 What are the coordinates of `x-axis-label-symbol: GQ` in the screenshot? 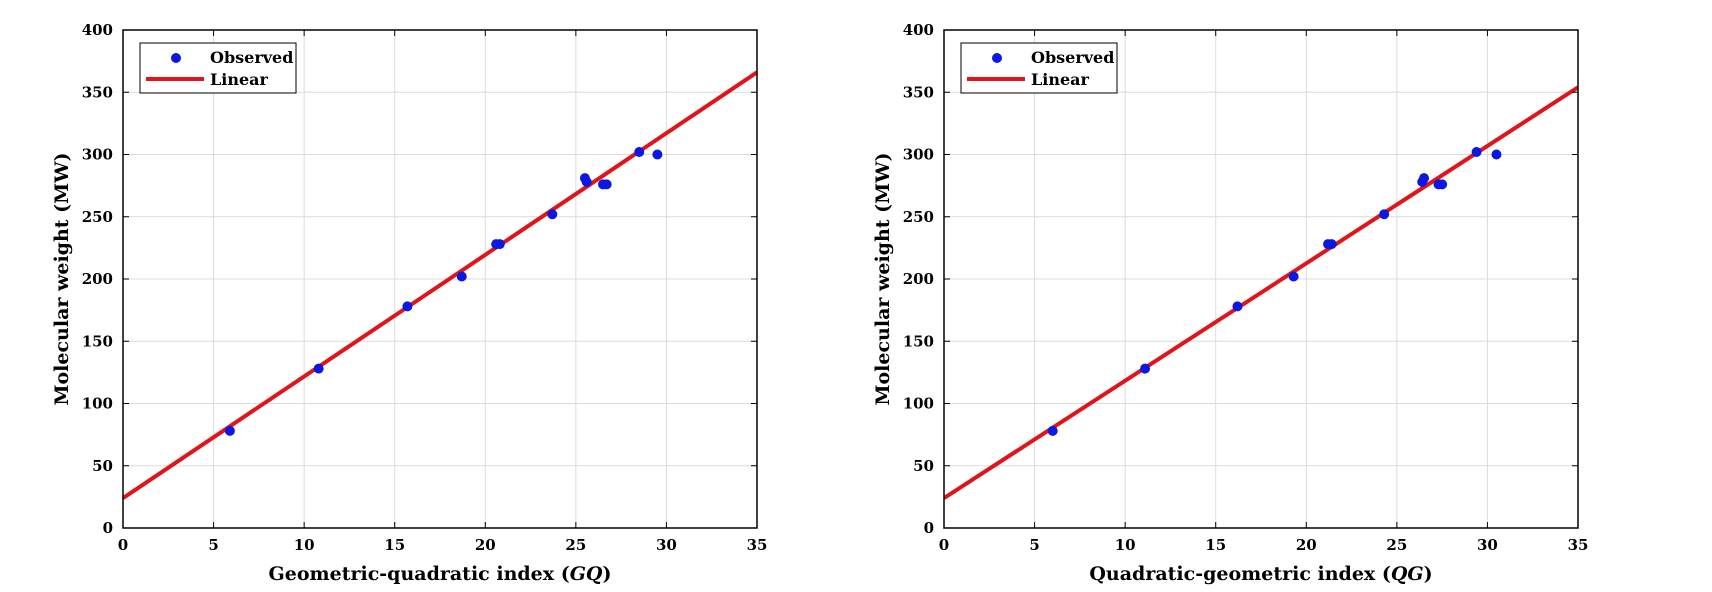 It's located at (586, 574).